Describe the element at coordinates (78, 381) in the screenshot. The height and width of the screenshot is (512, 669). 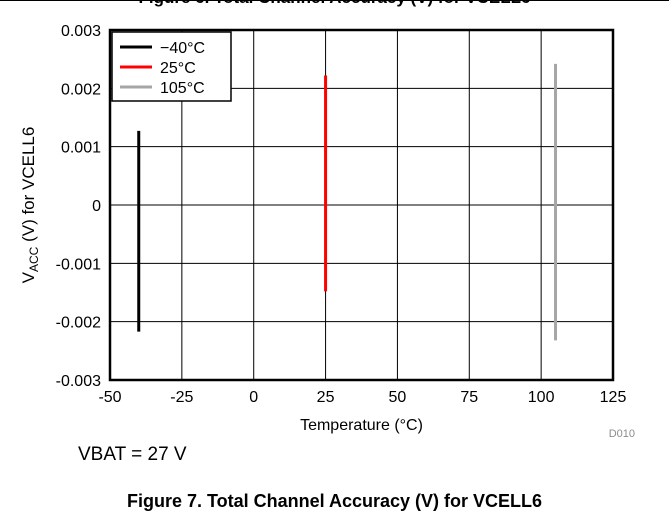
I see `y-tick-label: -0.003` at that location.